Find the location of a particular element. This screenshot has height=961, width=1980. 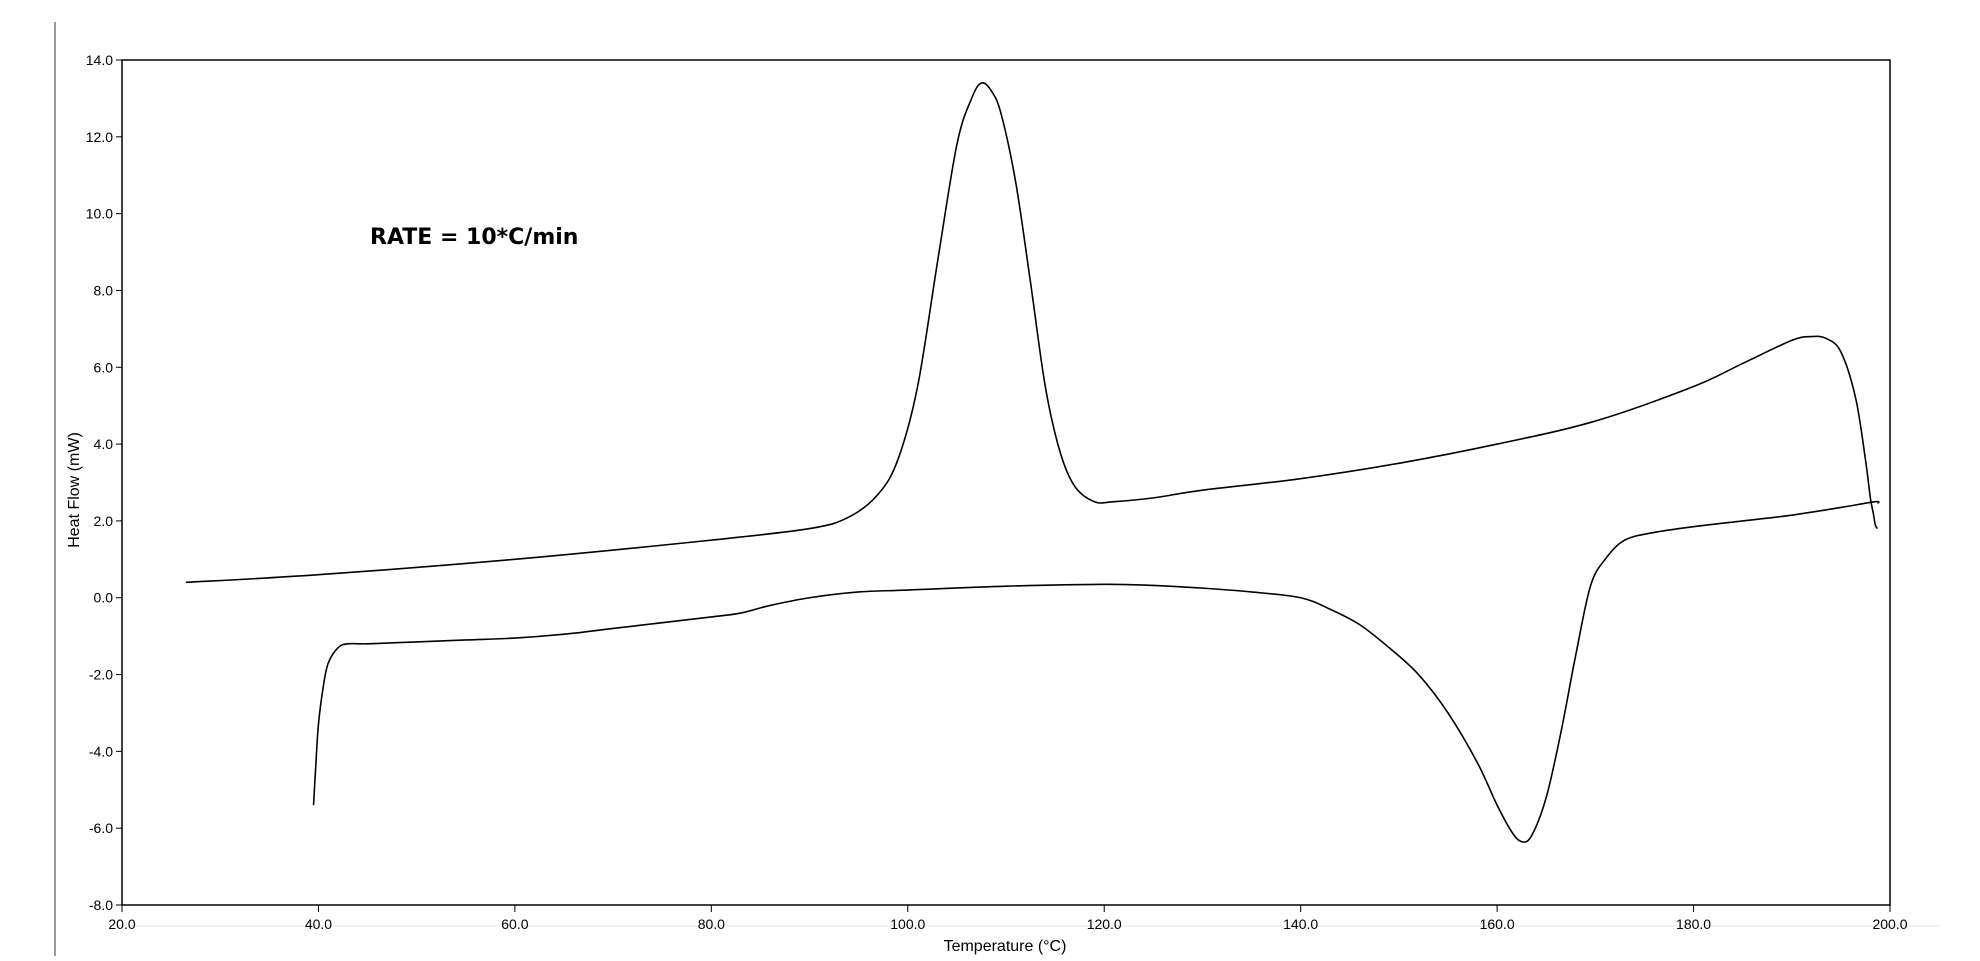

x-tick-label: 80.0 is located at coordinates (711, 924).